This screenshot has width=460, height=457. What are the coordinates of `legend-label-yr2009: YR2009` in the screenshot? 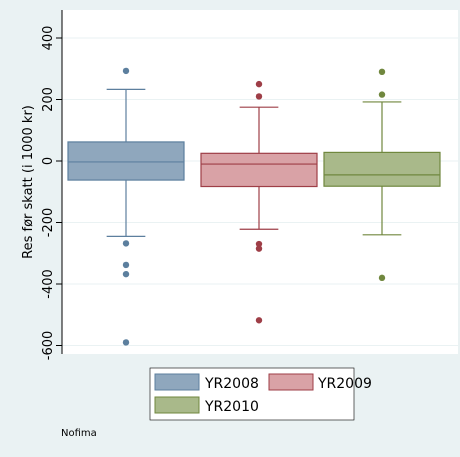 It's located at (344, 384).